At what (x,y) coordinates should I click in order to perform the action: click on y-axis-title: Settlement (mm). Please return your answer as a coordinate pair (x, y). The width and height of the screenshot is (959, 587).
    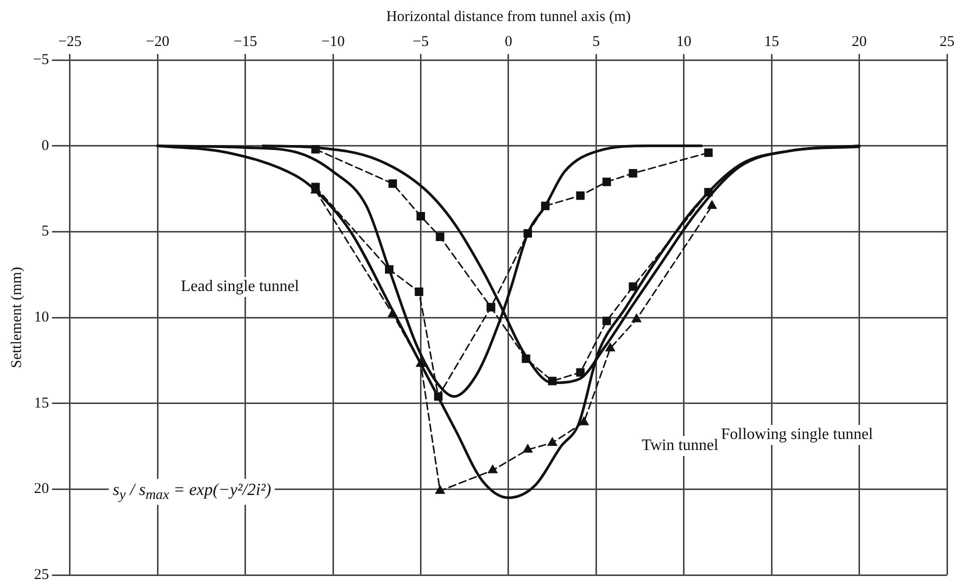
    Looking at the image, I should click on (16, 317).